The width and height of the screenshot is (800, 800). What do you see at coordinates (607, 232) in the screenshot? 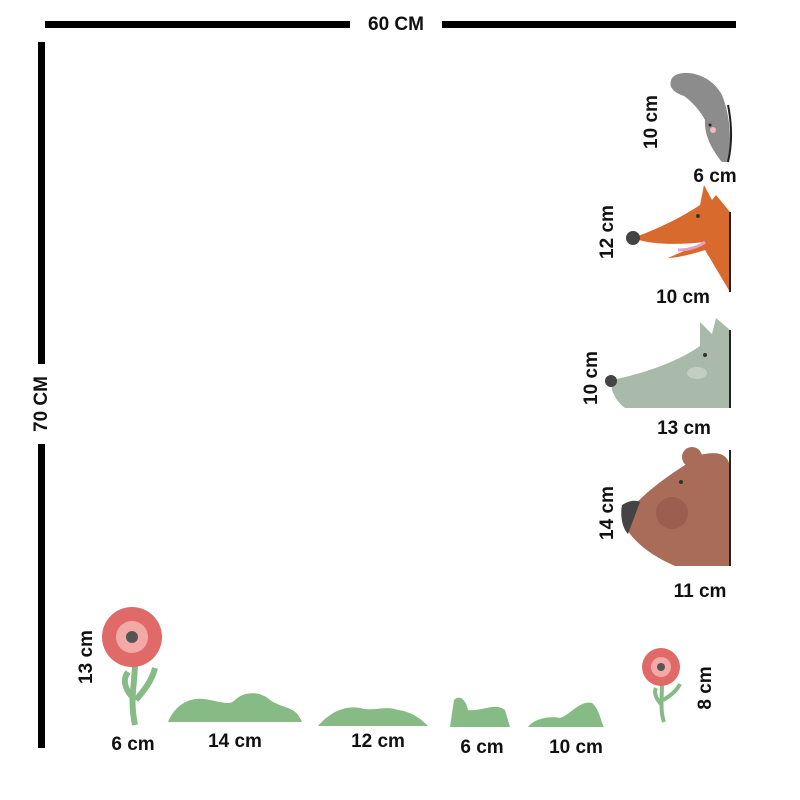
I see `fox-height: 12 cm` at bounding box center [607, 232].